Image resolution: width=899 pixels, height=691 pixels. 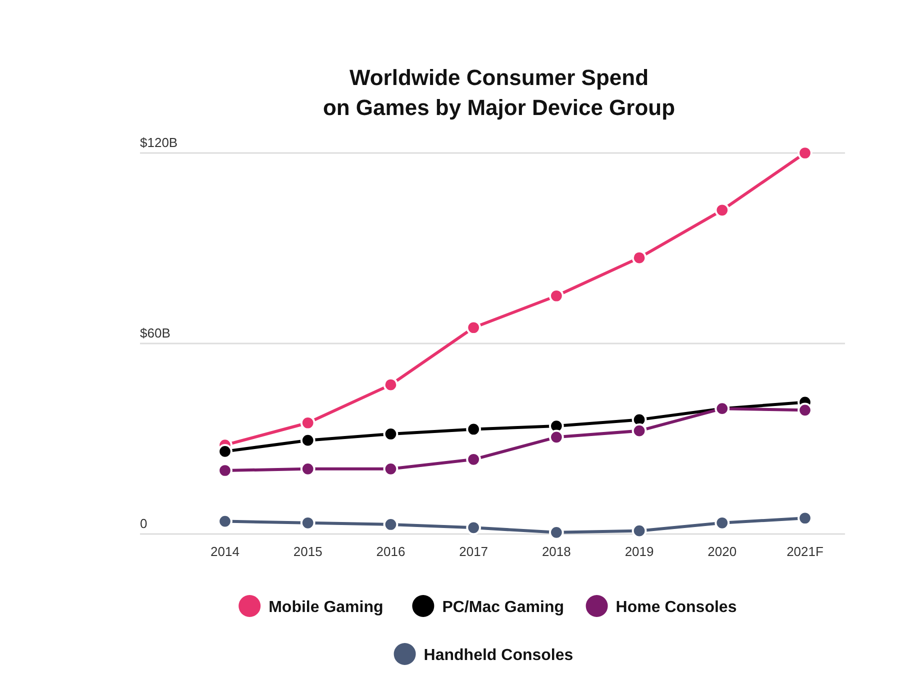 What do you see at coordinates (473, 551) in the screenshot?
I see `x-tick-label: 2017` at bounding box center [473, 551].